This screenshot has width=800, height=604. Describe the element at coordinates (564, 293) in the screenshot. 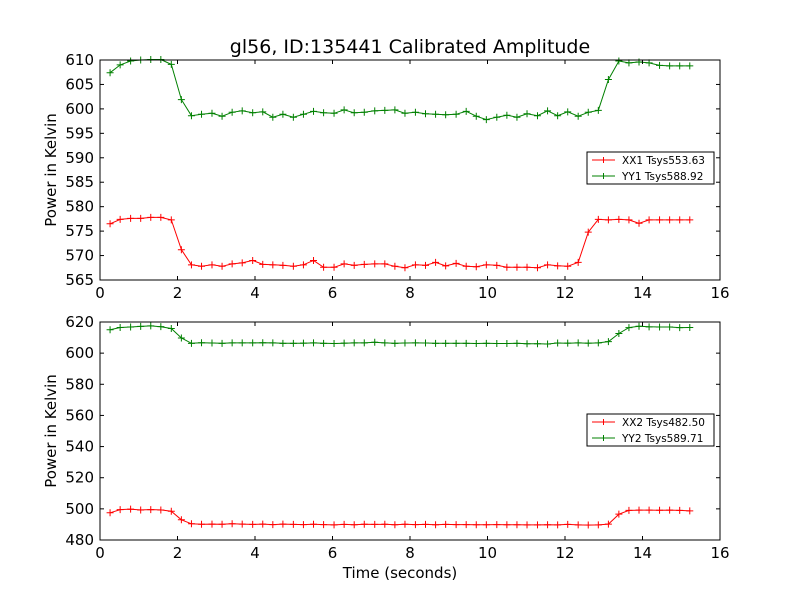

I see `x-tick-label: 12` at that location.